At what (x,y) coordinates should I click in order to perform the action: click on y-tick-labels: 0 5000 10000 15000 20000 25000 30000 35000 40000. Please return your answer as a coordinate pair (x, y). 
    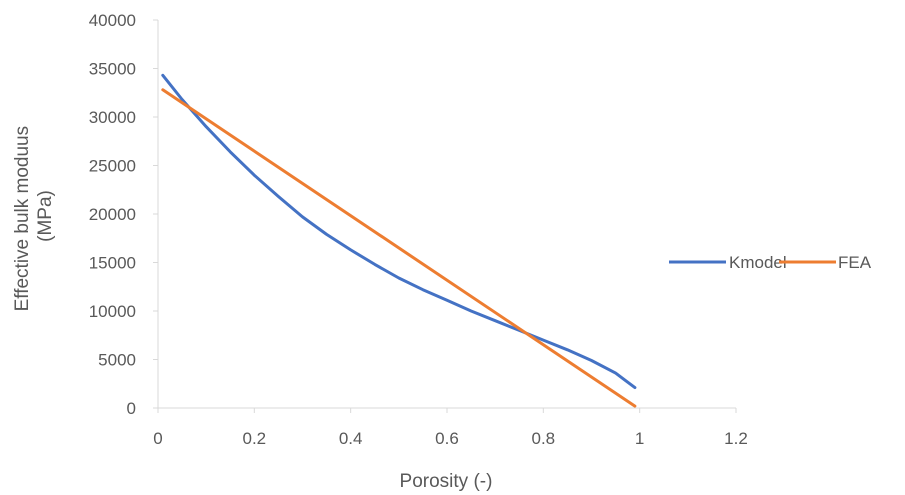
    Looking at the image, I should click on (123, 214).